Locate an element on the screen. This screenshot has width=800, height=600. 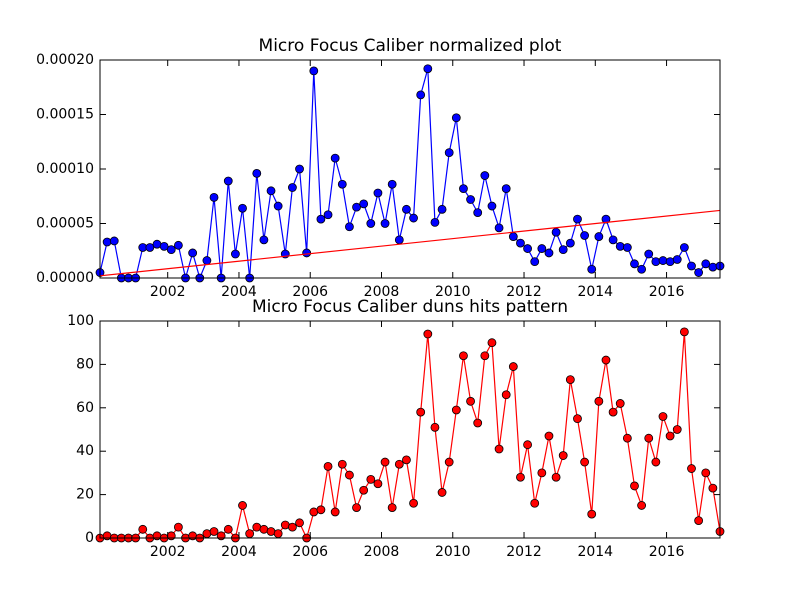
x-tick-label: 2008 is located at coordinates (382, 292).